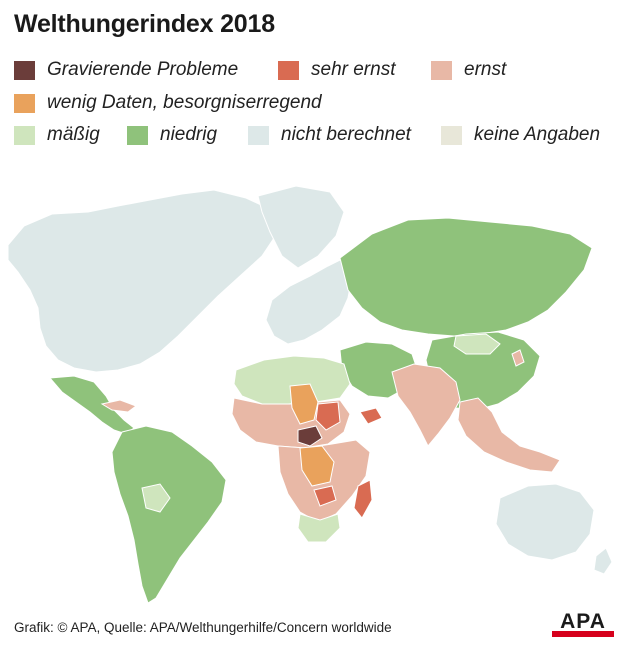 The height and width of the screenshot is (647, 620). What do you see at coordinates (317, 466) in the screenshot?
I see `region-dr-congo` at bounding box center [317, 466].